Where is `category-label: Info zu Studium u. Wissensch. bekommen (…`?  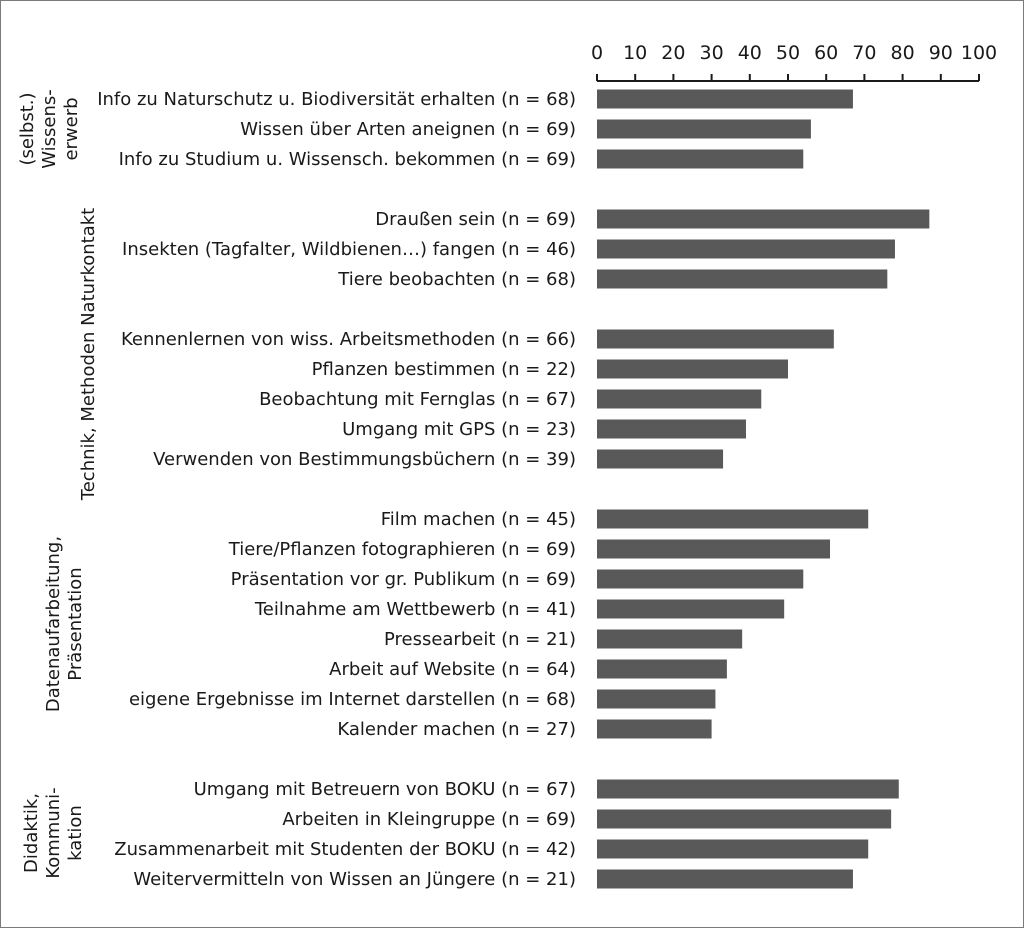 category-label: Info zu Studium u. Wissensch. bekommen (… is located at coordinates (347, 159).